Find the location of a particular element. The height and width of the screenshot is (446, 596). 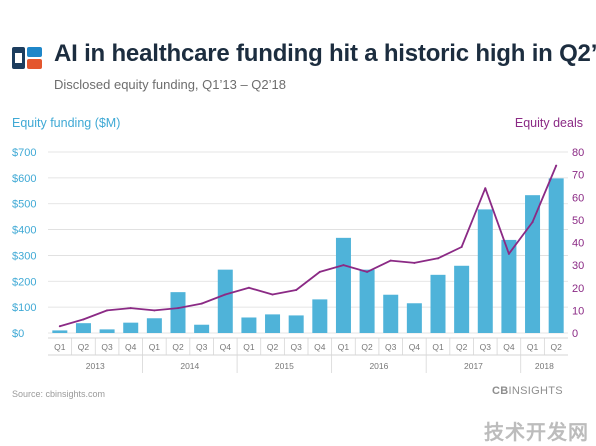

right-tick-label: 70 is located at coordinates (578, 176).